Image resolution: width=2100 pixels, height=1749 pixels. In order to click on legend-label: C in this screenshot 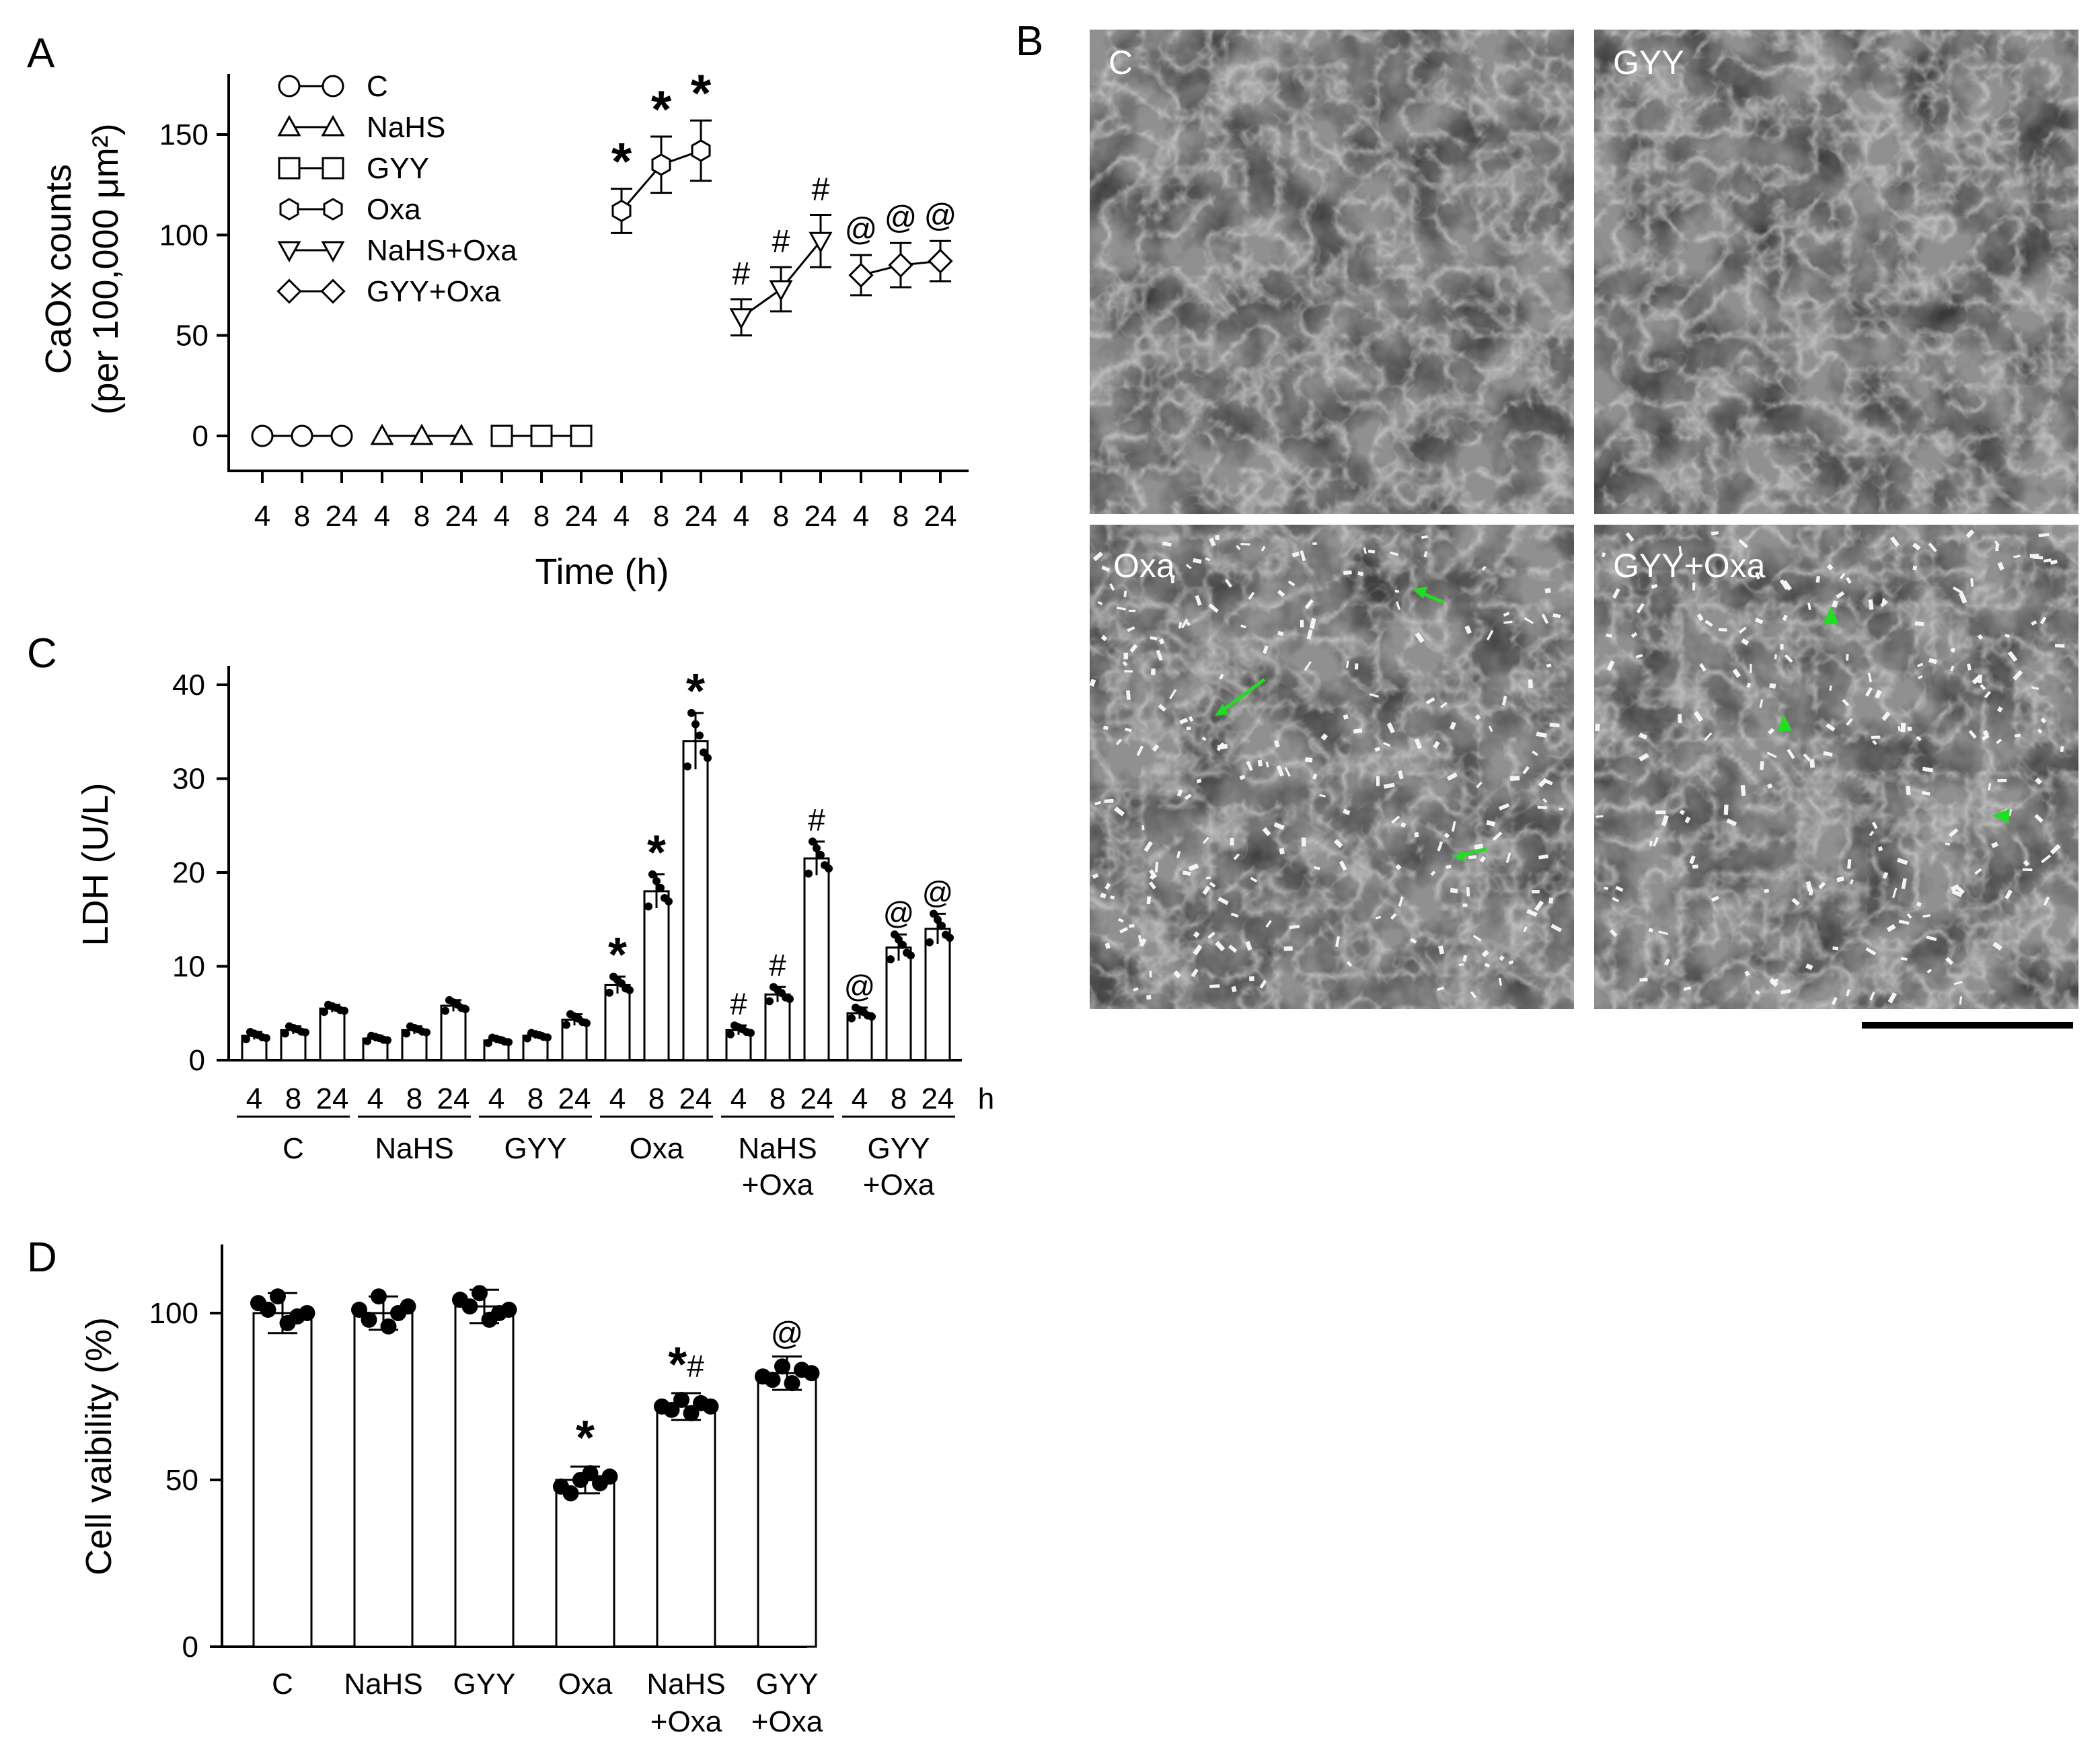, I will do `click(377, 86)`.